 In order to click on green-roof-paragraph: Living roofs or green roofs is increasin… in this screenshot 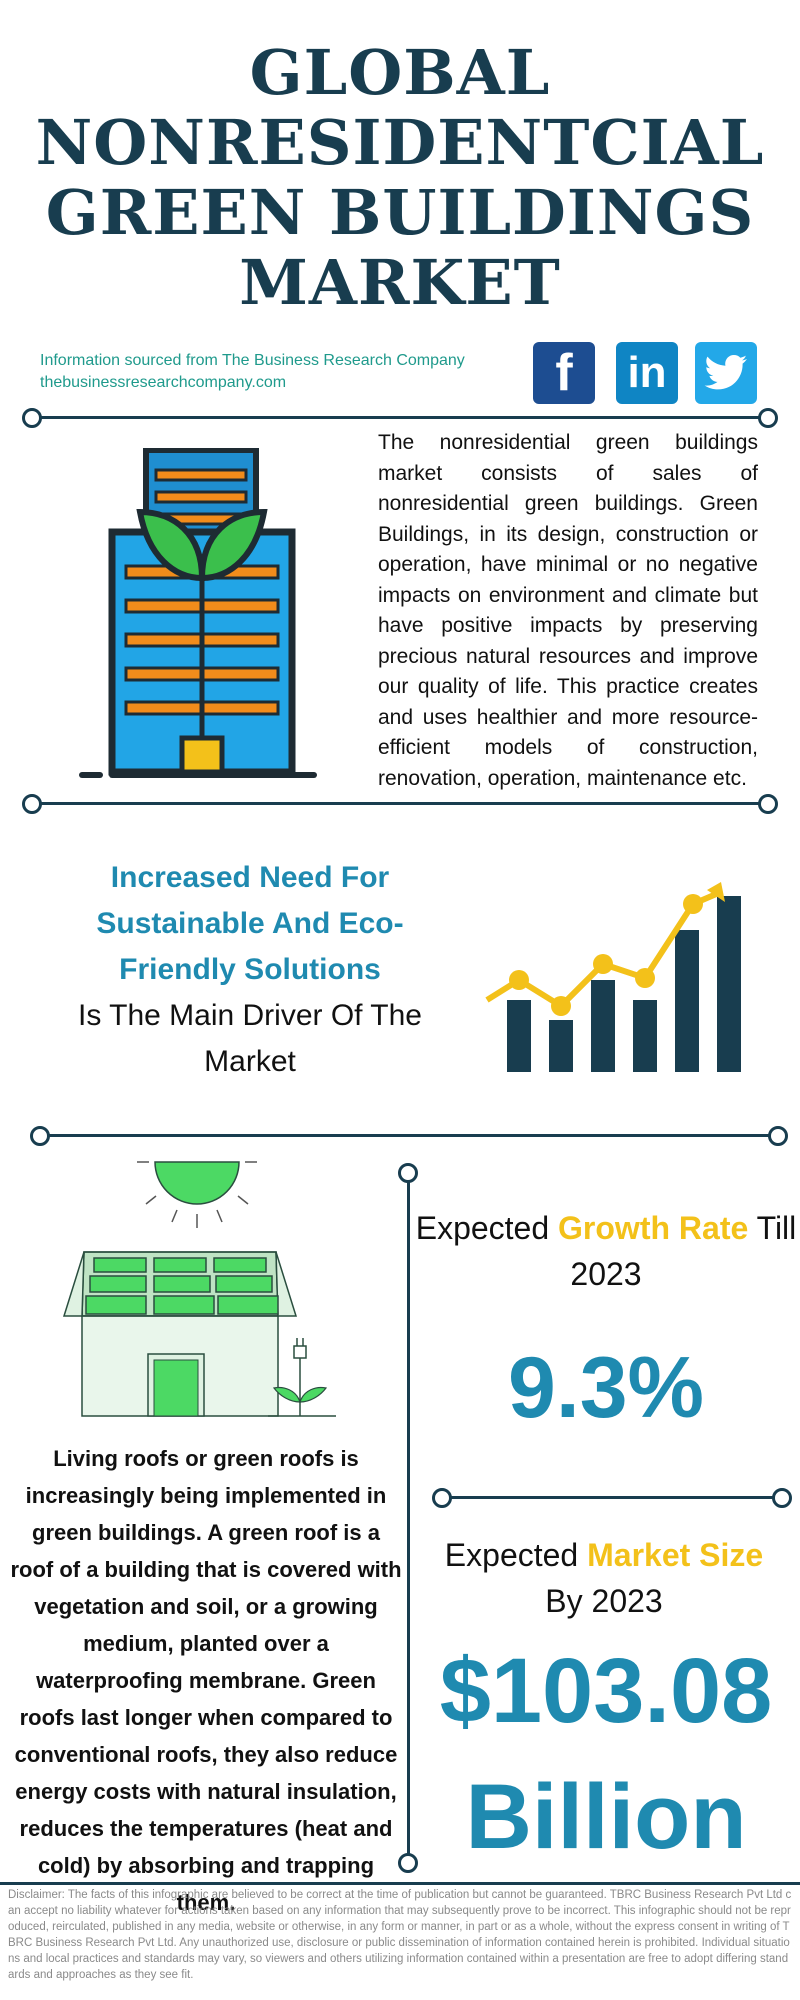, I will do `click(206, 1680)`.